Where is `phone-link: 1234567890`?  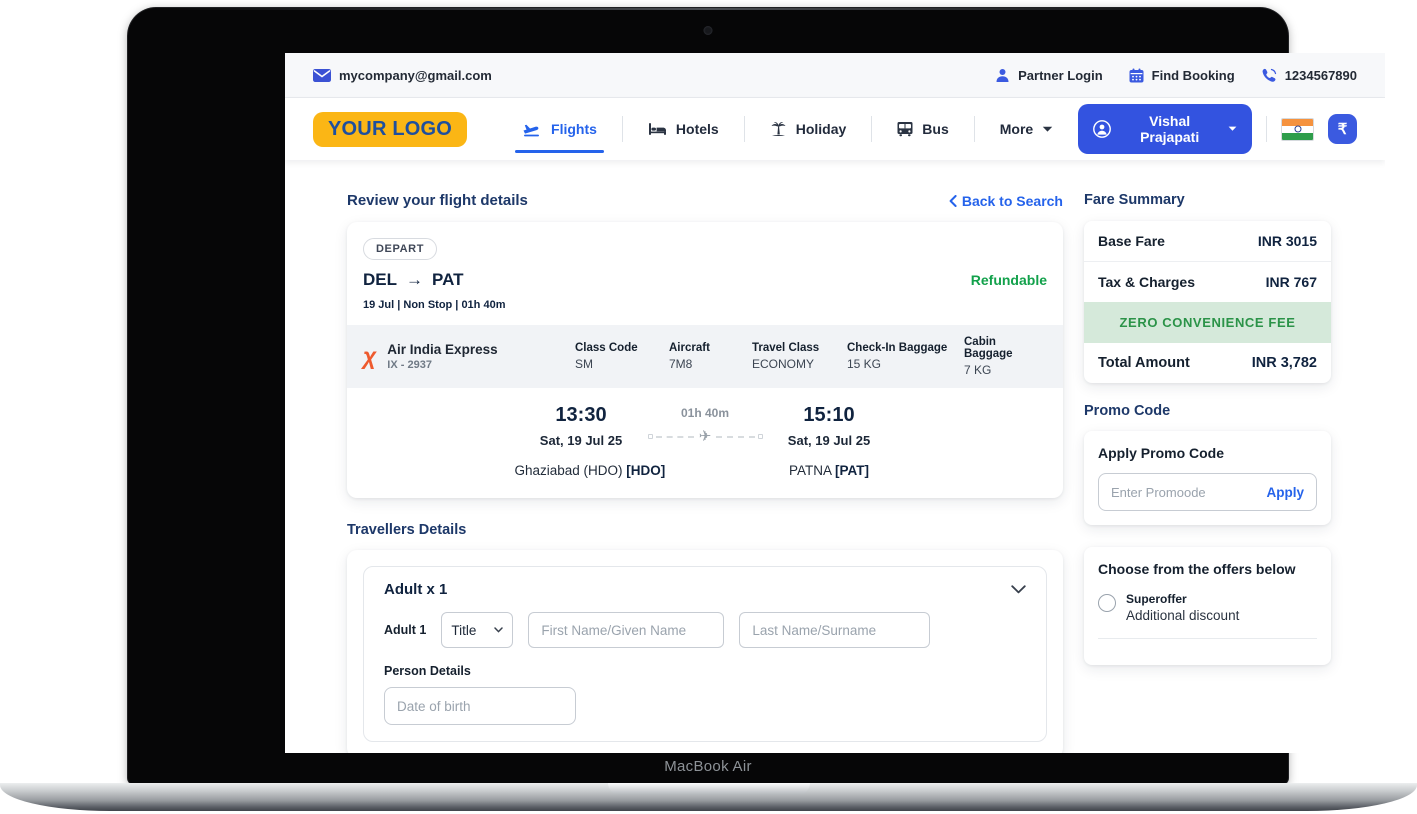 phone-link: 1234567890 is located at coordinates (1309, 75).